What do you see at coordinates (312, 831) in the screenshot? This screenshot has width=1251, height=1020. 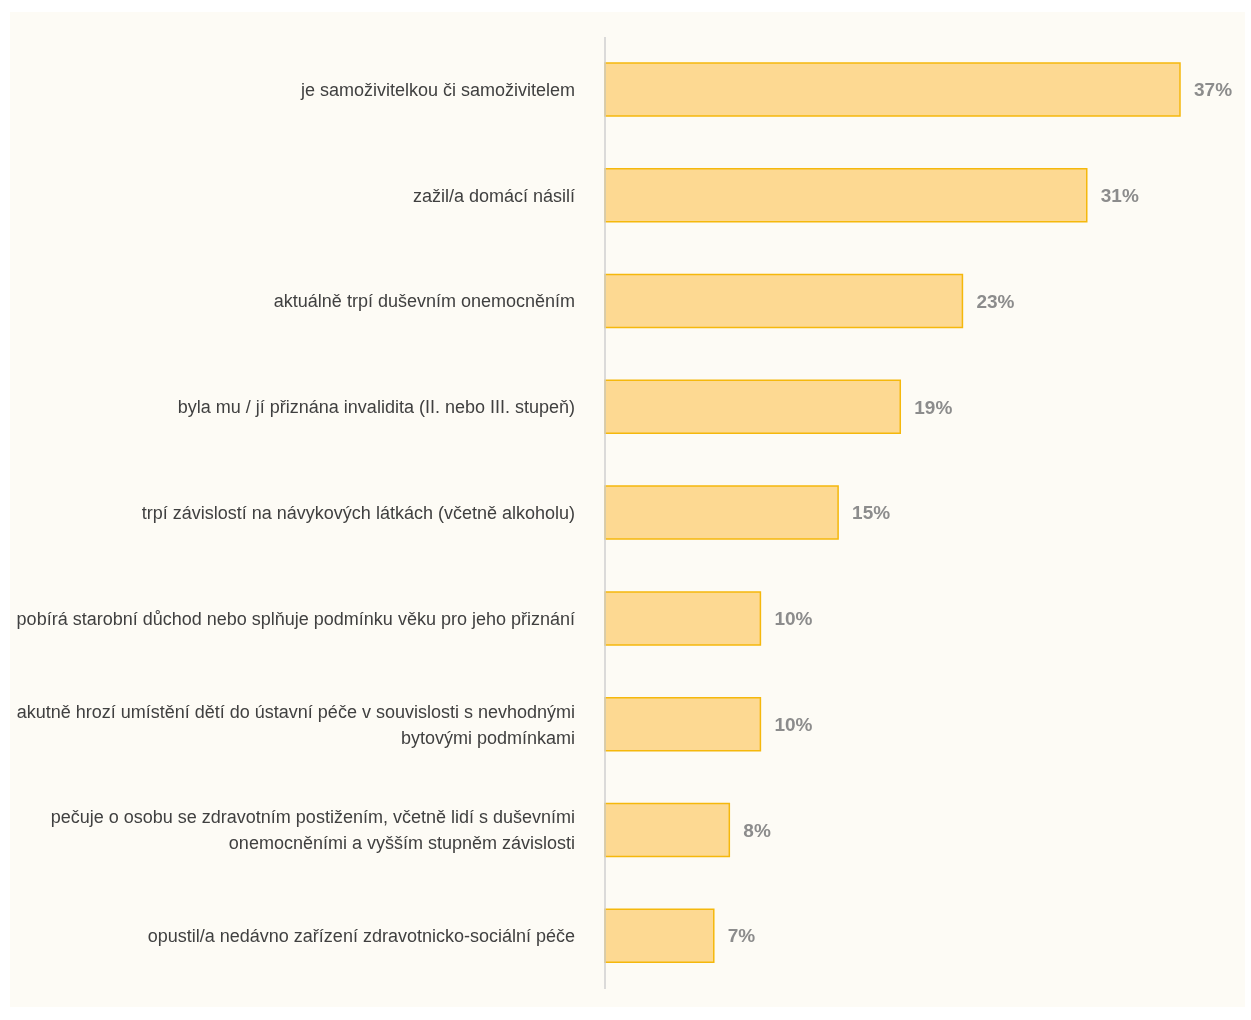 I see `y-tick-label: pečuje o osobu se zdravotním postižením, včetně lidí s duševními onemocněními a vyšším stupněm závislosti` at bounding box center [312, 831].